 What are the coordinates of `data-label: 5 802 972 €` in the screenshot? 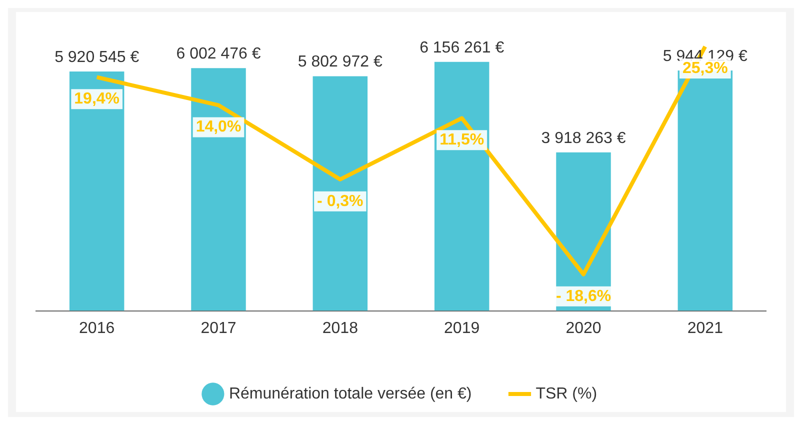 It's located at (340, 62).